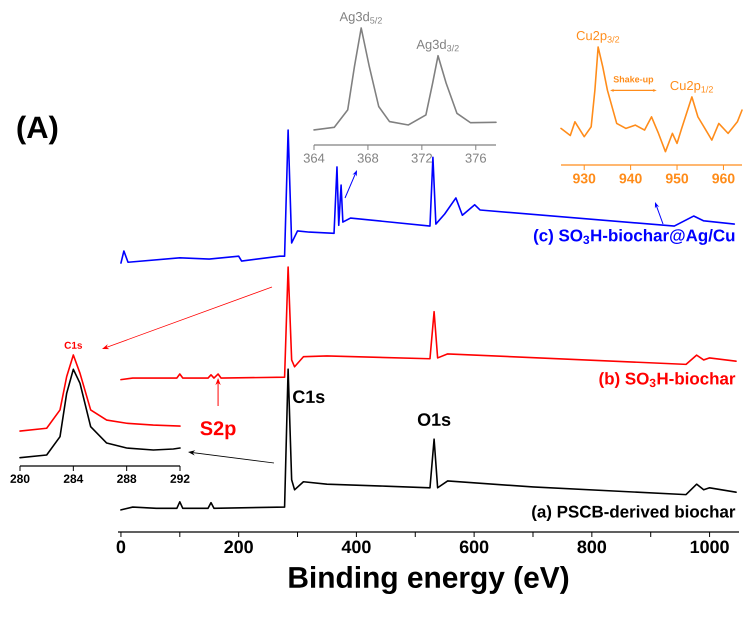 The image size is (750, 626). What do you see at coordinates (368, 158) in the screenshot?
I see `x-tick-label: 368` at bounding box center [368, 158].